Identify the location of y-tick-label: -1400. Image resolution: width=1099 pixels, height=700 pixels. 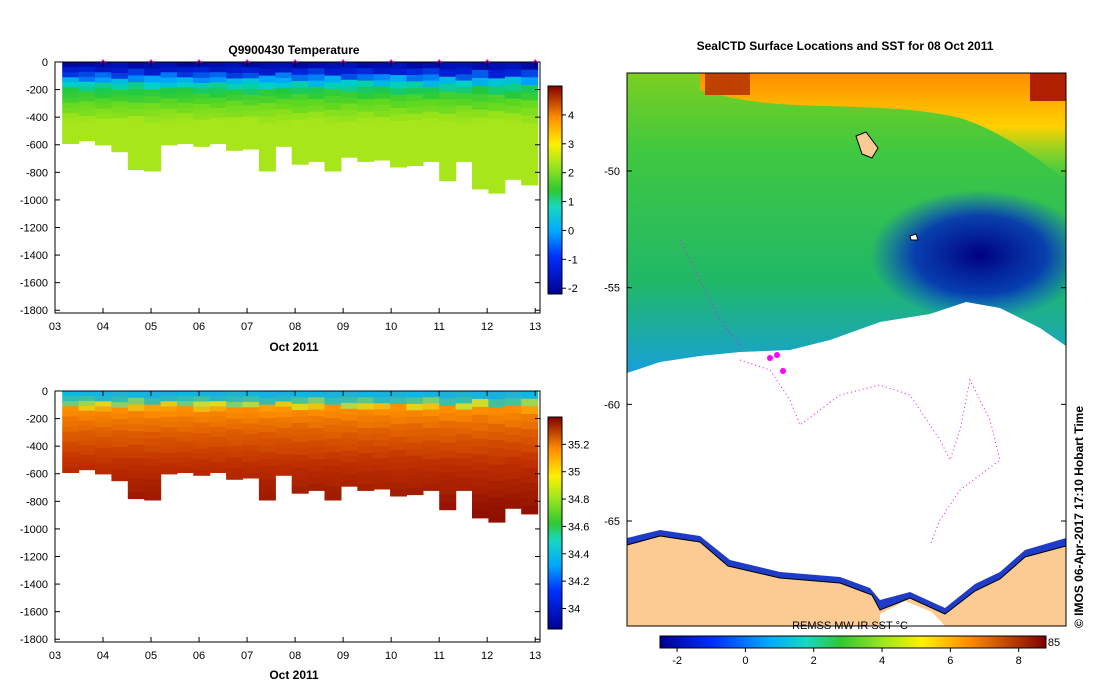
(34, 256).